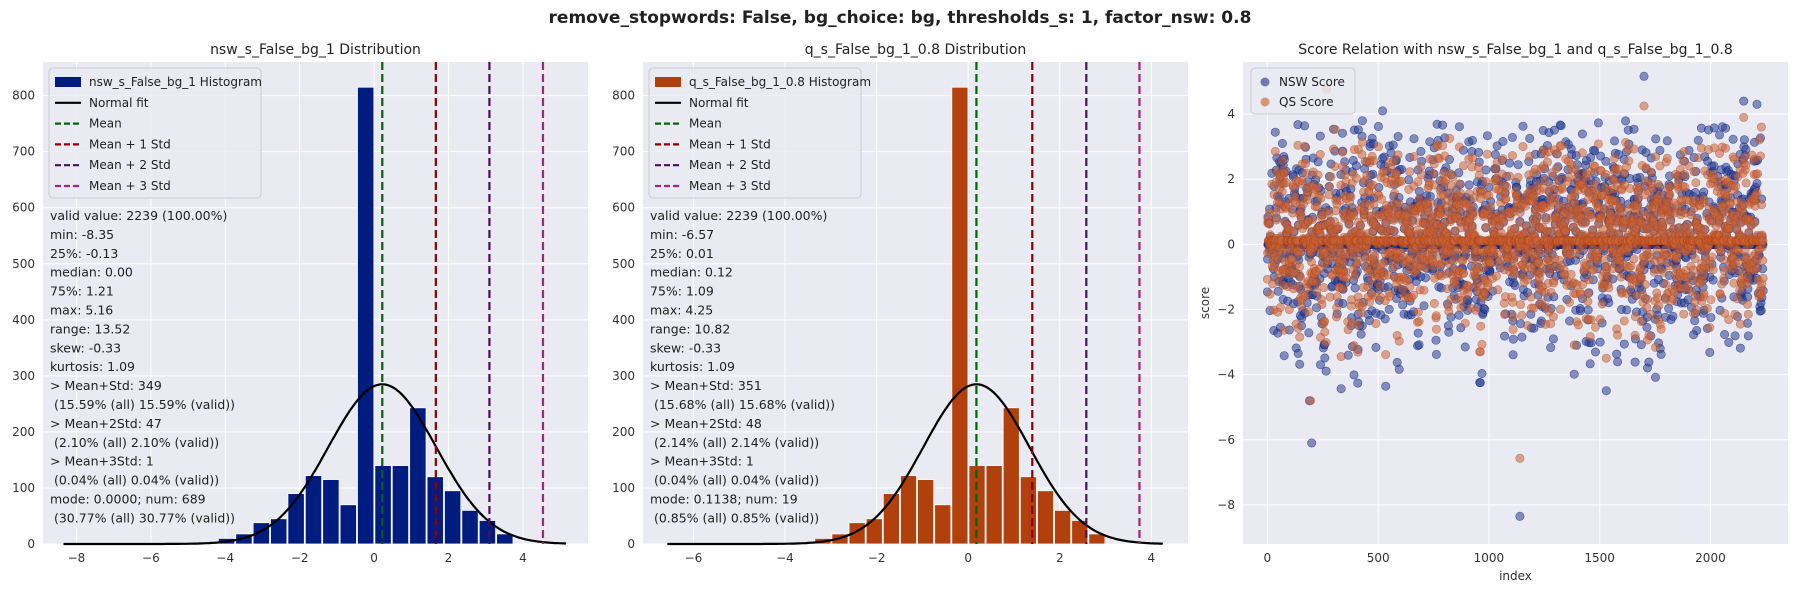 This screenshot has height=600, width=1800. What do you see at coordinates (915, 464) in the screenshot?
I see `normal-fit-line` at bounding box center [915, 464].